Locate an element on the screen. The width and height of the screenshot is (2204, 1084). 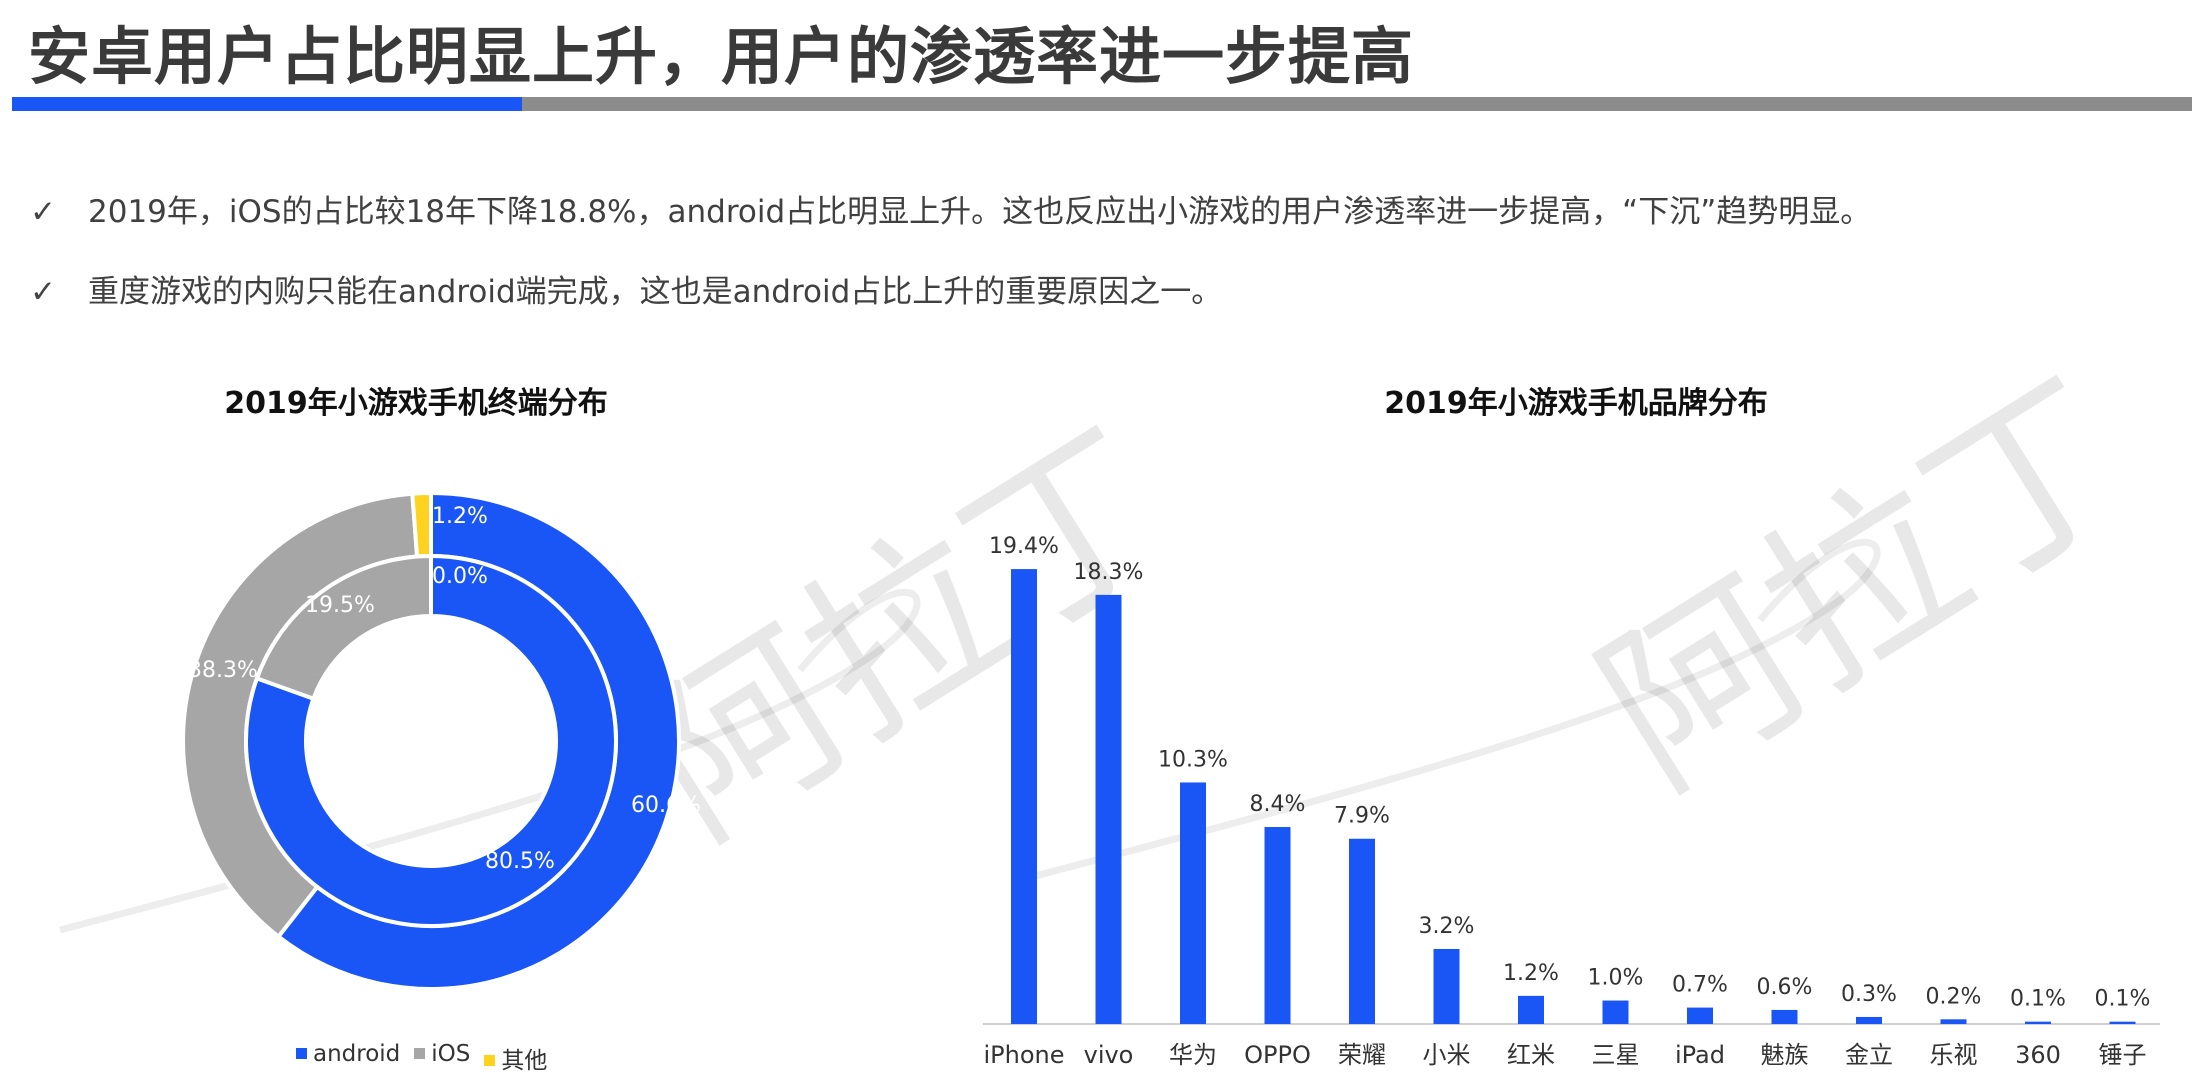
bar-data-label: 19.4% is located at coordinates (1024, 546).